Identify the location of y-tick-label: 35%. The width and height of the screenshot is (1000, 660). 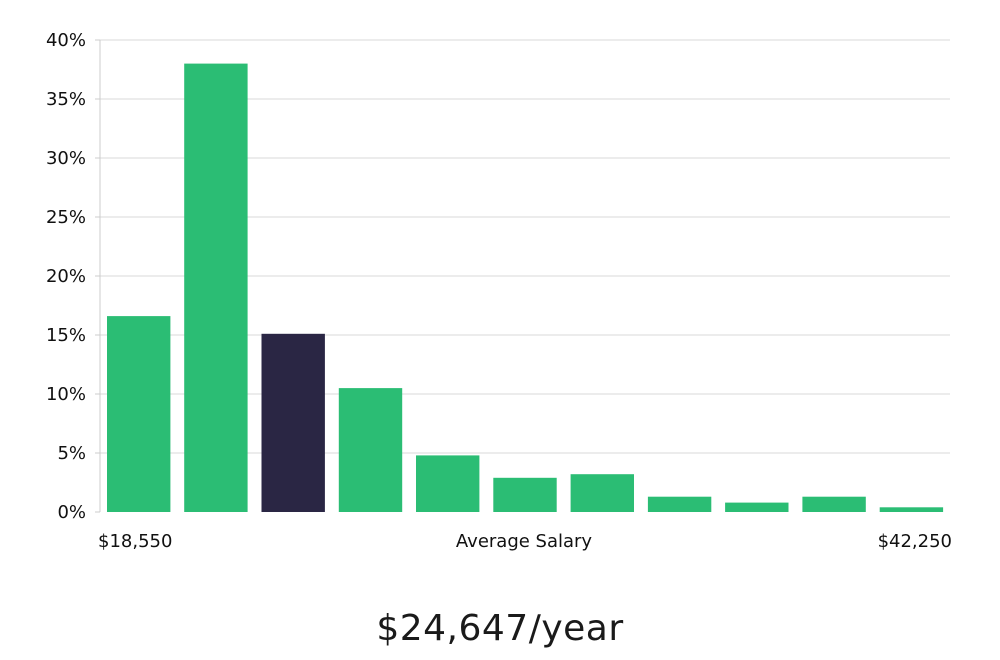
(66, 99).